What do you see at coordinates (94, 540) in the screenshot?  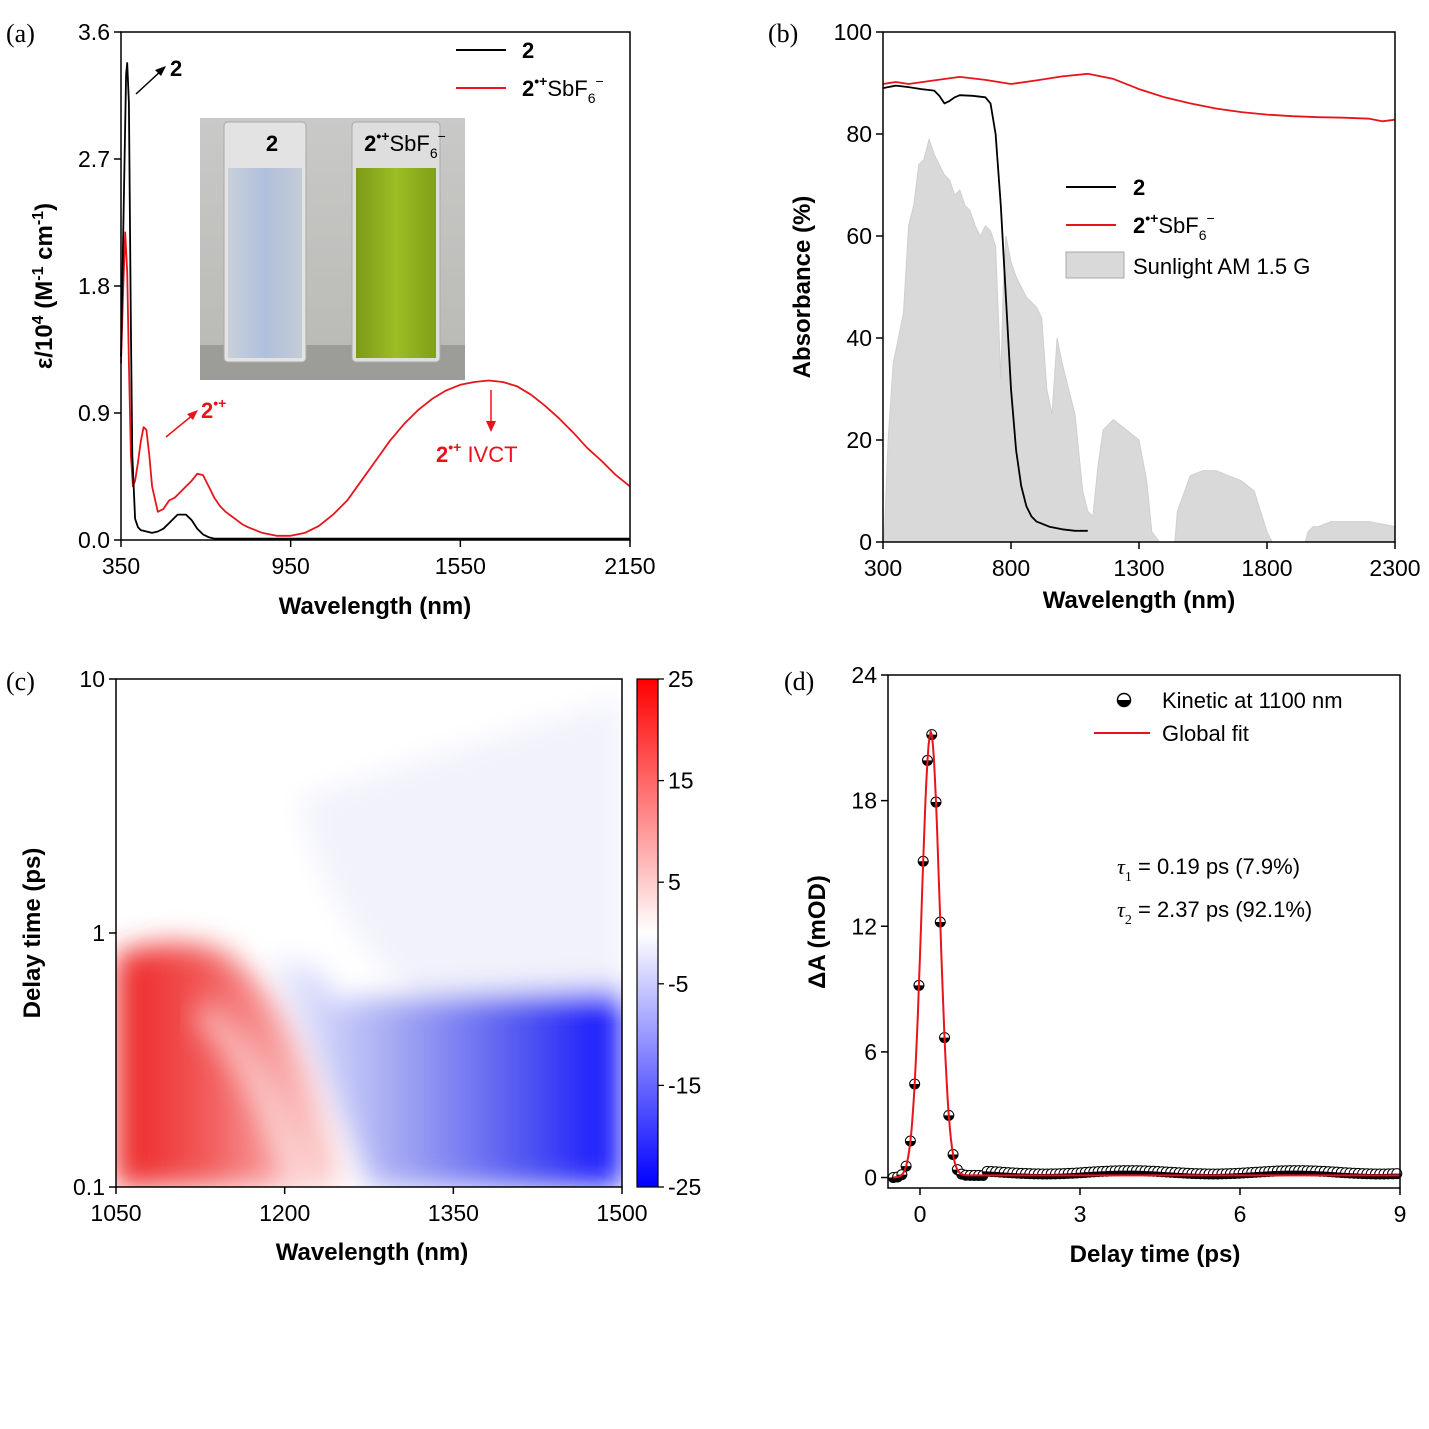 I see `y-tick-label: 0.0` at bounding box center [94, 540].